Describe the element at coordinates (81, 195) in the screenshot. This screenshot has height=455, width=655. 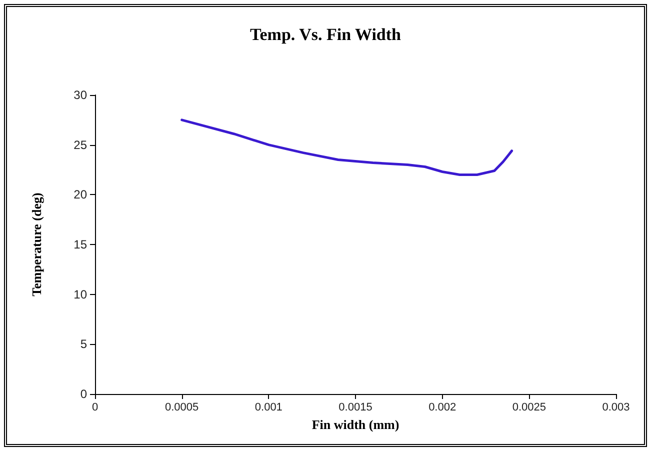
I see `y-tick-label: 20` at that location.